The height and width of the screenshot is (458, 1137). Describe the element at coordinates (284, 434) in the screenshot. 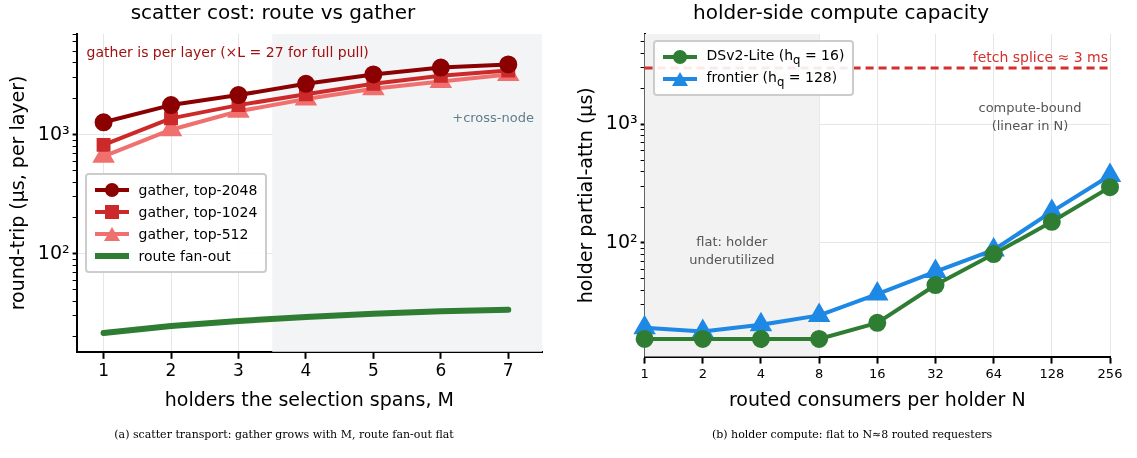

I see `text: (a) scatter transport: gather grows with M, route fan-out flat` at that location.